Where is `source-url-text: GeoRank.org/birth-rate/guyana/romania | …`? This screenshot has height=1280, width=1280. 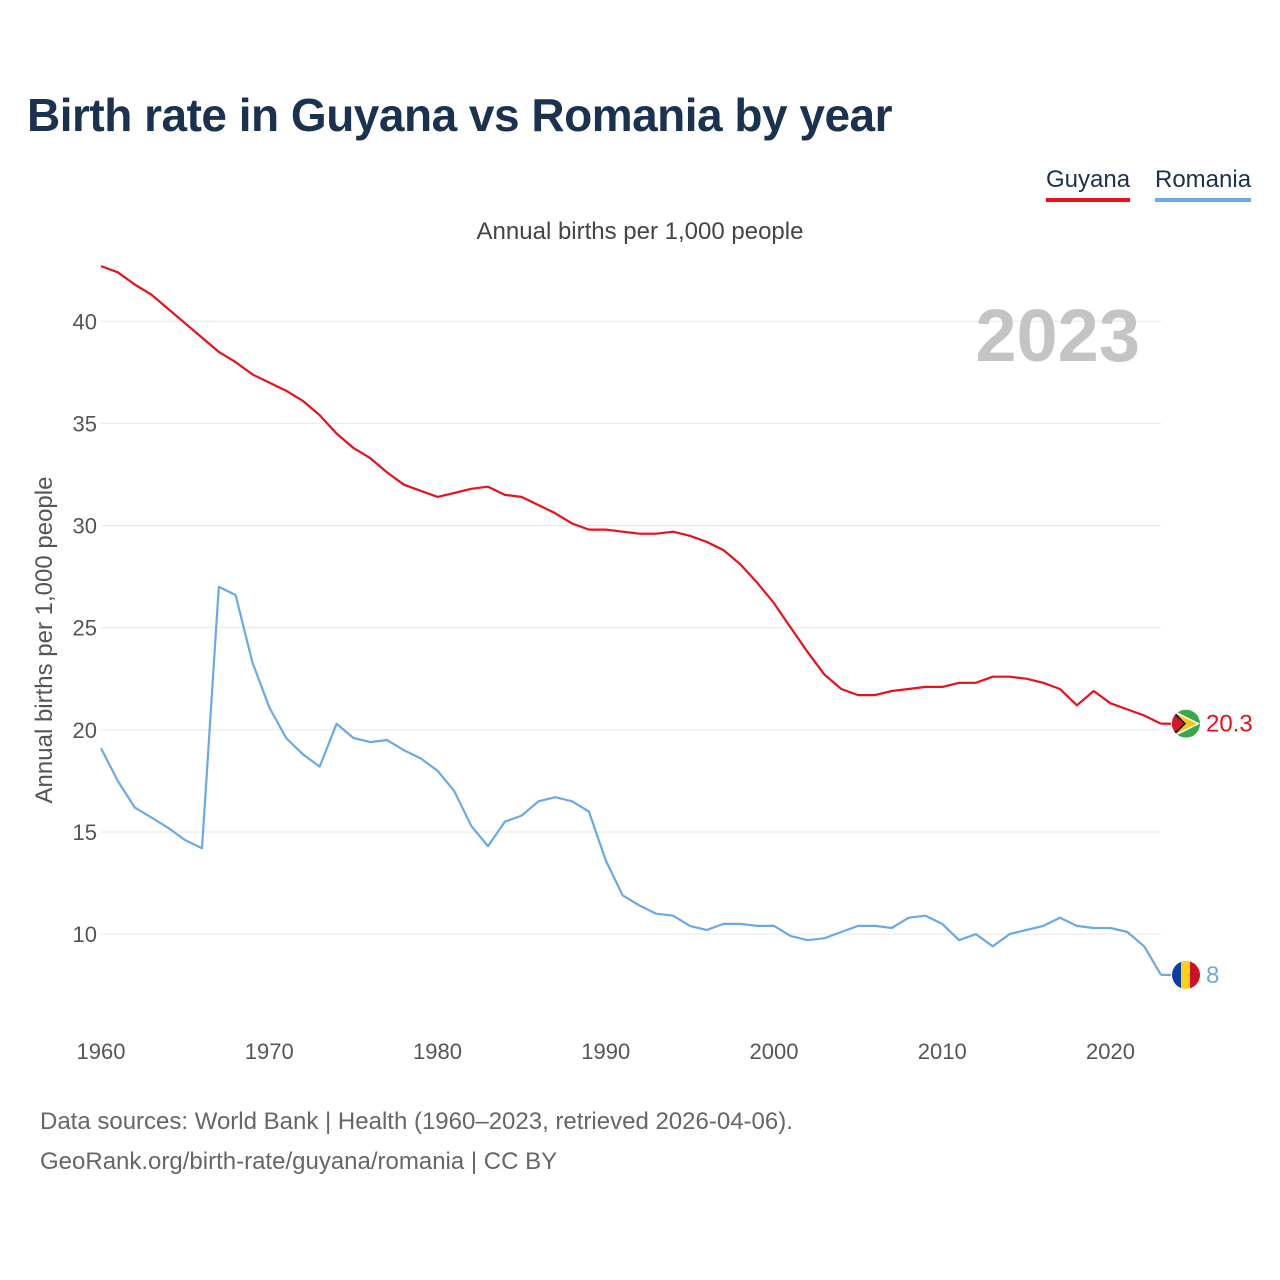 source-url-text: GeoRank.org/birth-rate/guyana/romania | … is located at coordinates (299, 1161).